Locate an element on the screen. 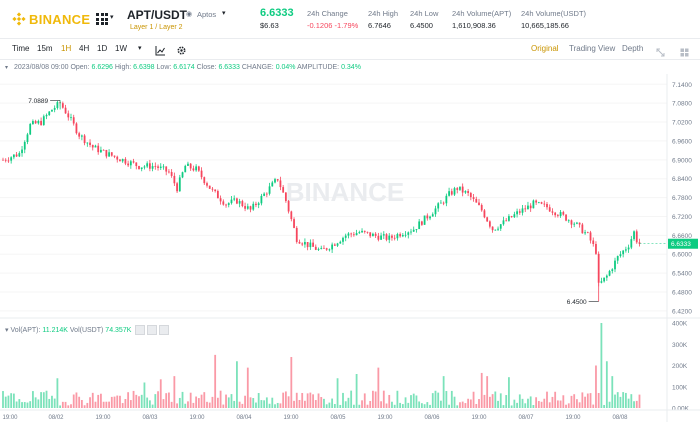  price-tick-label: 6.5400 is located at coordinates (682, 274).